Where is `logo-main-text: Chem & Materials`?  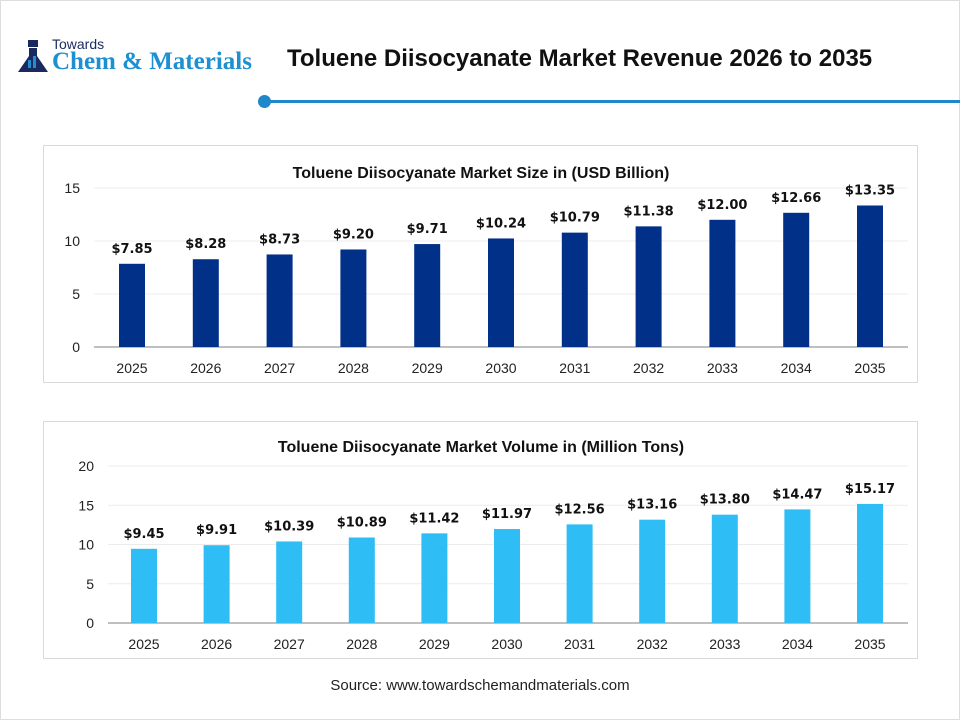
logo-main-text: Chem & Materials is located at coordinates (152, 61).